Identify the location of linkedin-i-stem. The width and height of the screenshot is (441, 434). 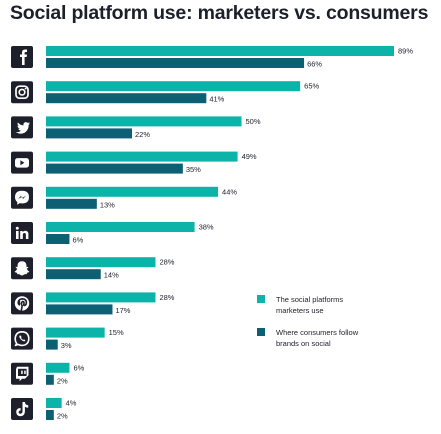
(17, 235).